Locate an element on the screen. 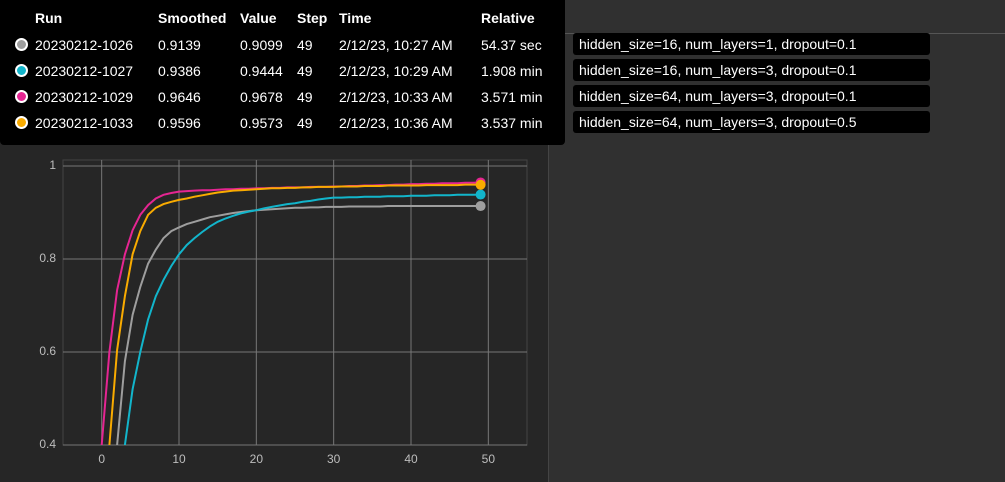  x-tick-label: 30 is located at coordinates (334, 459).